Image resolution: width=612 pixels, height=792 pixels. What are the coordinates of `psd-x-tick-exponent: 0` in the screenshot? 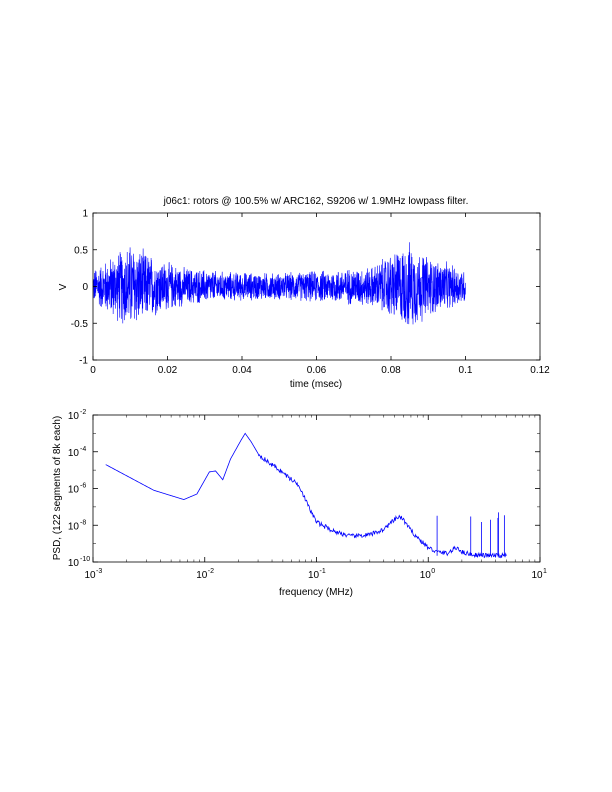 It's located at (433, 571).